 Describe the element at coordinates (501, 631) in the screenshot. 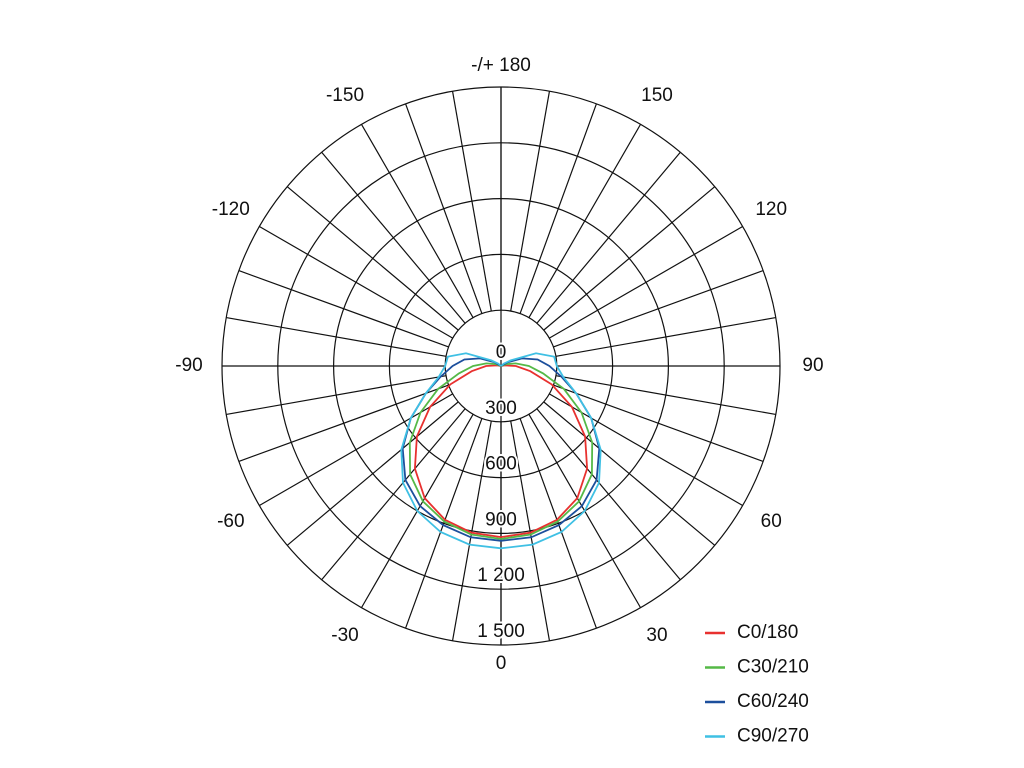

I see `radial-tick-label: 1 500` at that location.